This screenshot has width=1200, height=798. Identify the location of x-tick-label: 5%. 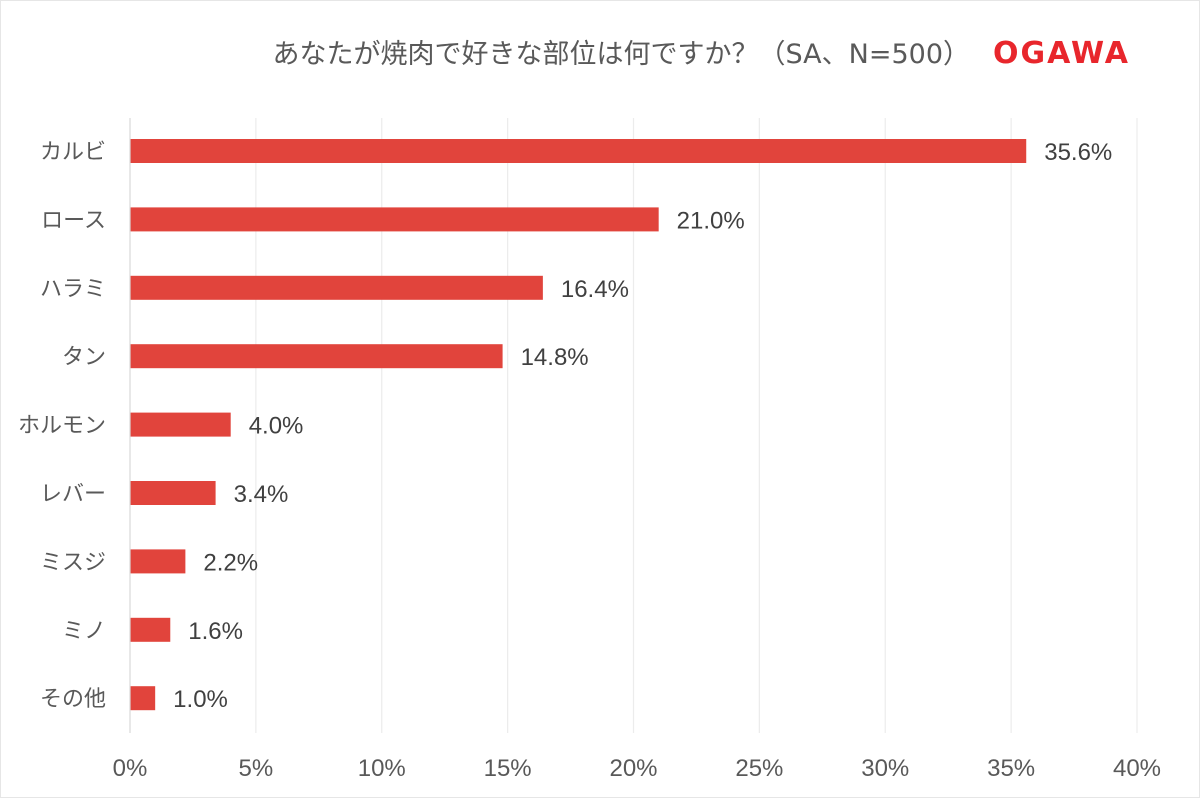
(256, 768).